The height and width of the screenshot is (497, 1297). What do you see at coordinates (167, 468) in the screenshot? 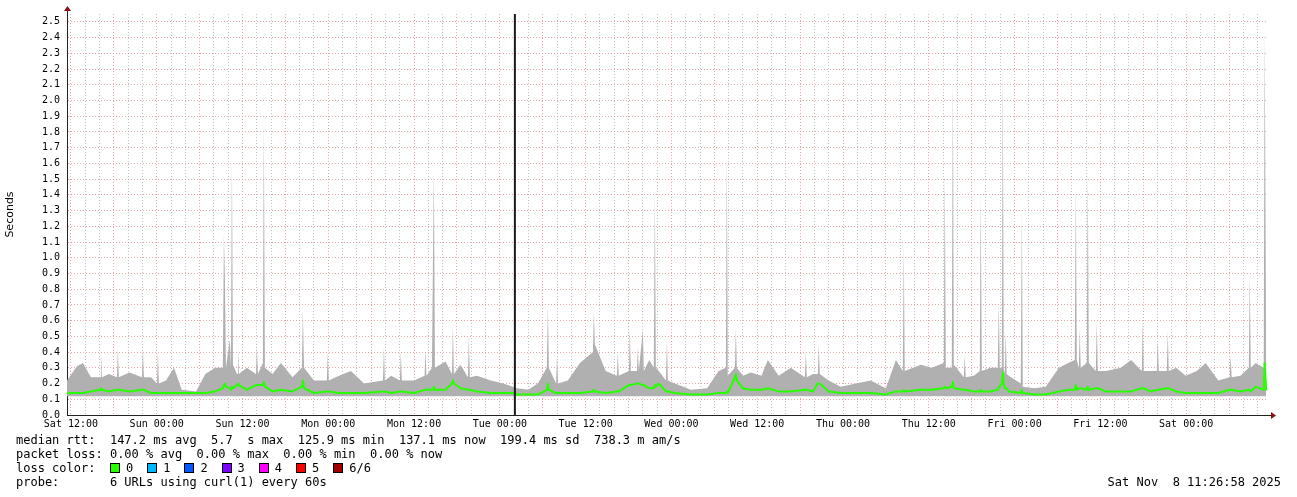
I see `legend-label: 1` at bounding box center [167, 468].